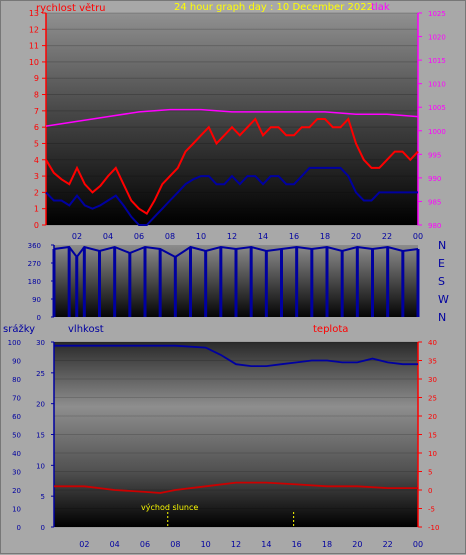 This screenshot has width=466, height=555. Describe the element at coordinates (16, 491) in the screenshot. I see `humidity-tick-label: 20` at that location.